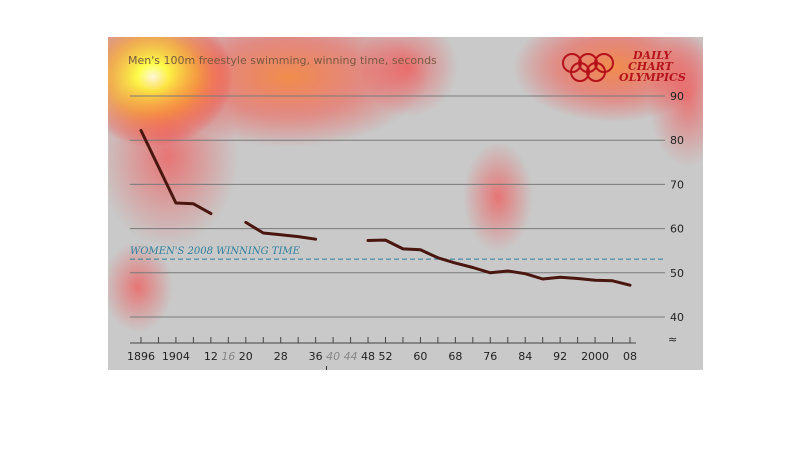  I want to click on x-tick-label-1976: 76, so click(490, 356).